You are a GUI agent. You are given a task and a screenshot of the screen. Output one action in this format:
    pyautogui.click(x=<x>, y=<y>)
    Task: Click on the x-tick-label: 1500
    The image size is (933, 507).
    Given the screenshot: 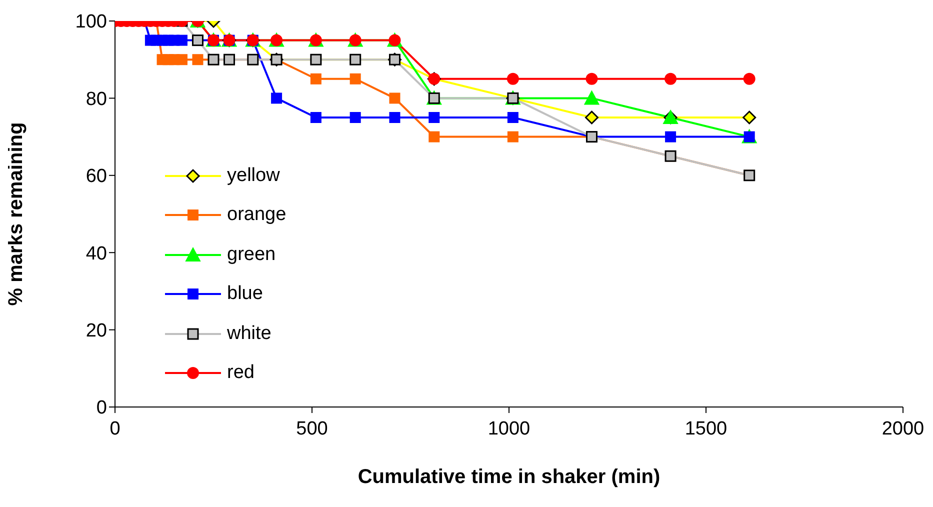 What is the action you would take?
    pyautogui.click(x=706, y=429)
    